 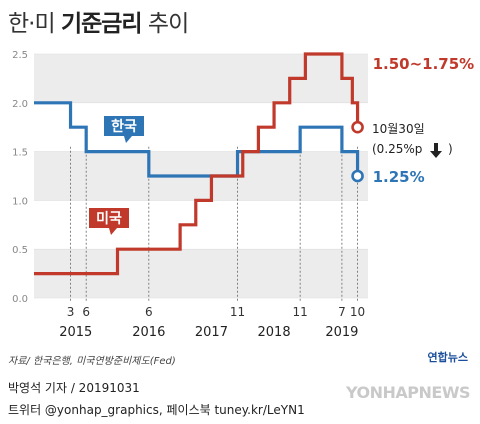 What do you see at coordinates (109, 219) in the screenshot?
I see `legend-callout-label: 미국` at bounding box center [109, 219].